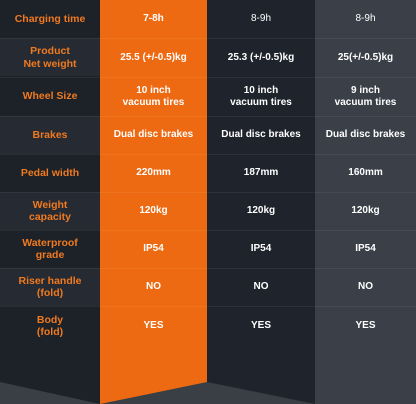  I want to click on row-label: Body (fold), so click(50, 325).